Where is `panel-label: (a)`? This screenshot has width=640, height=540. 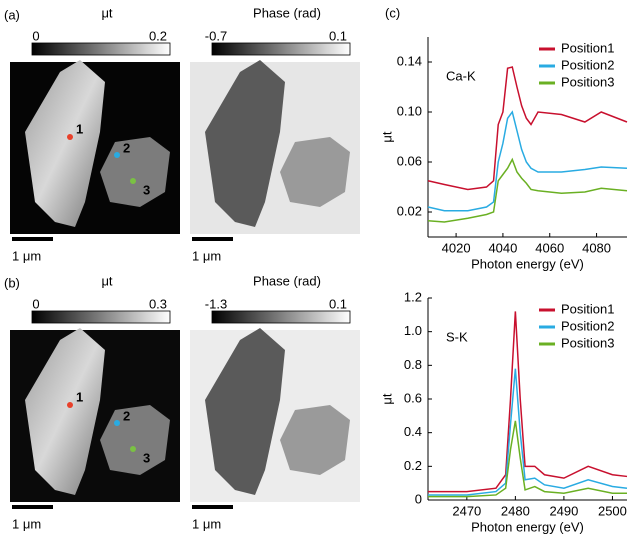 panel-label: (a) is located at coordinates (12, 14).